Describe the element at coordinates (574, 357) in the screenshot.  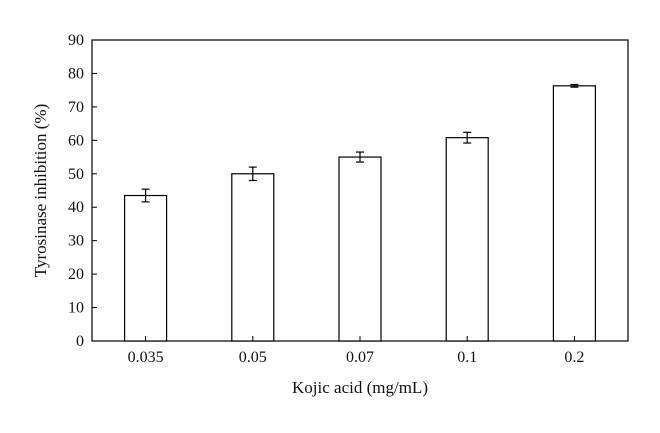
I see `x-tick-label: 0.2` at that location.